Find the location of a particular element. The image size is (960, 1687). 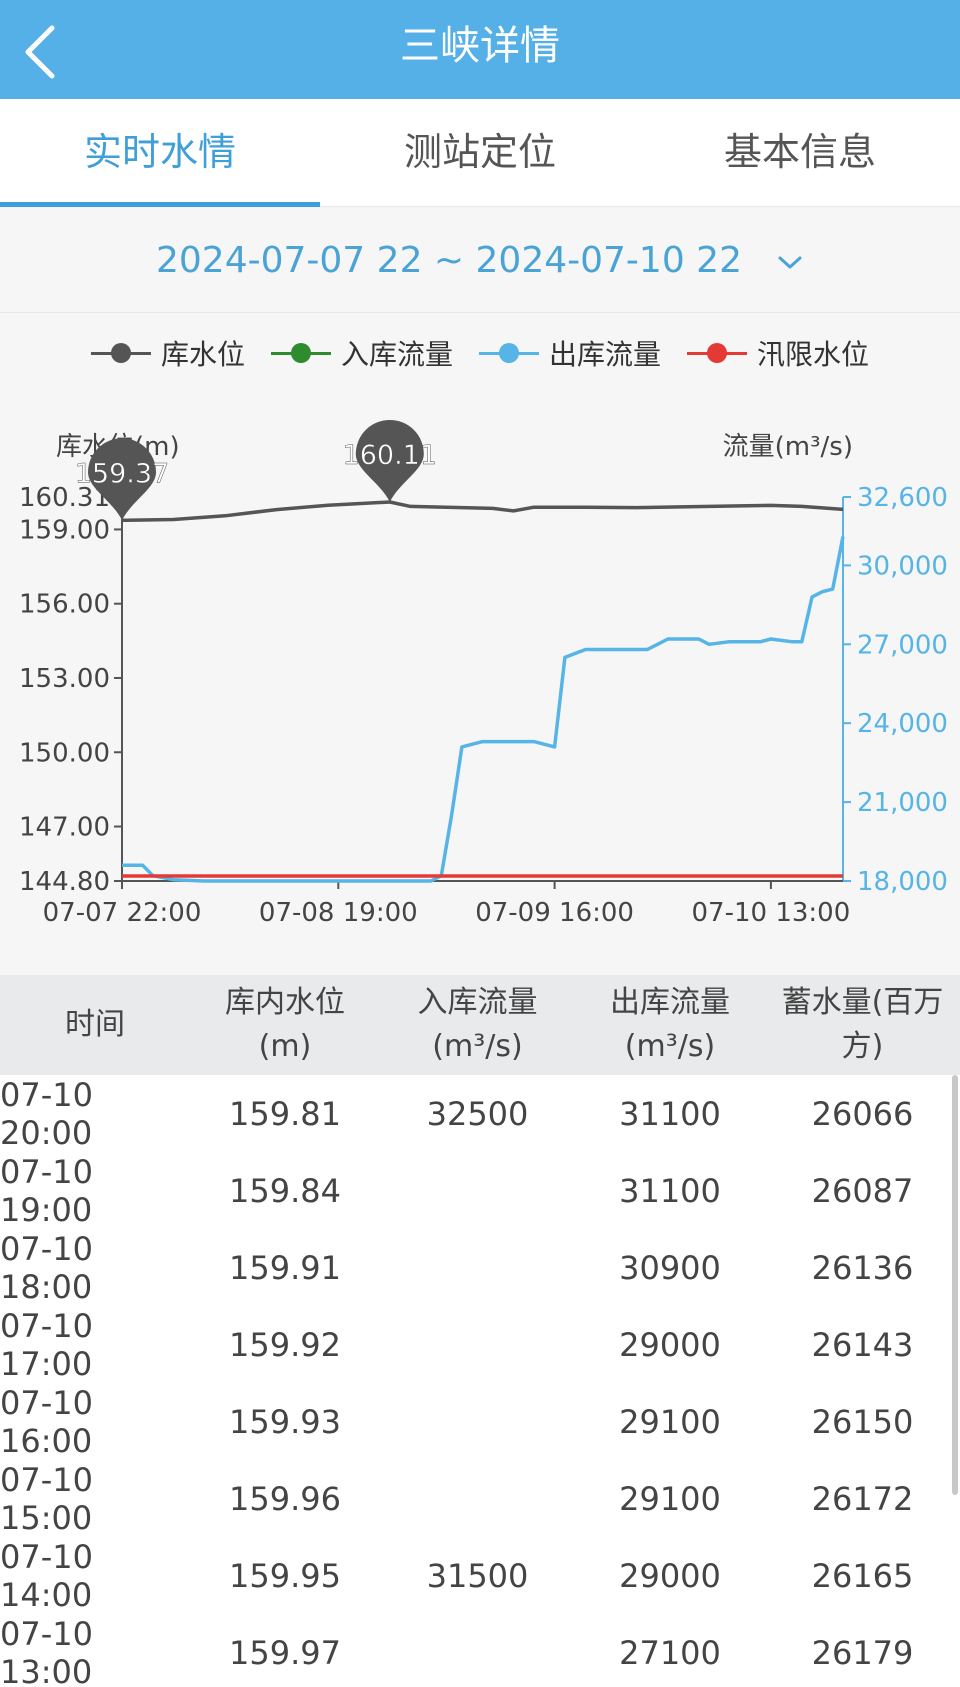

left-tick-label: 150.00 is located at coordinates (64, 753).